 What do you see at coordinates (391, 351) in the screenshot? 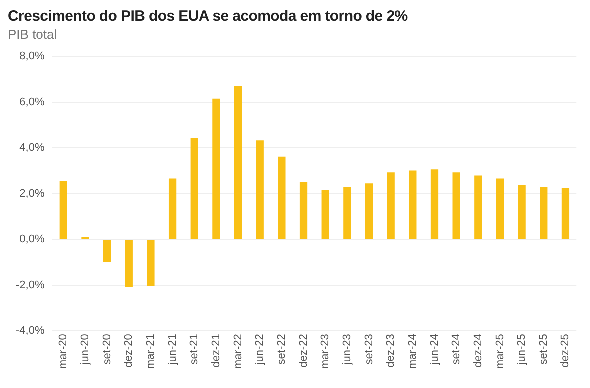
I see `x-tick-label: dez-23` at bounding box center [391, 351].